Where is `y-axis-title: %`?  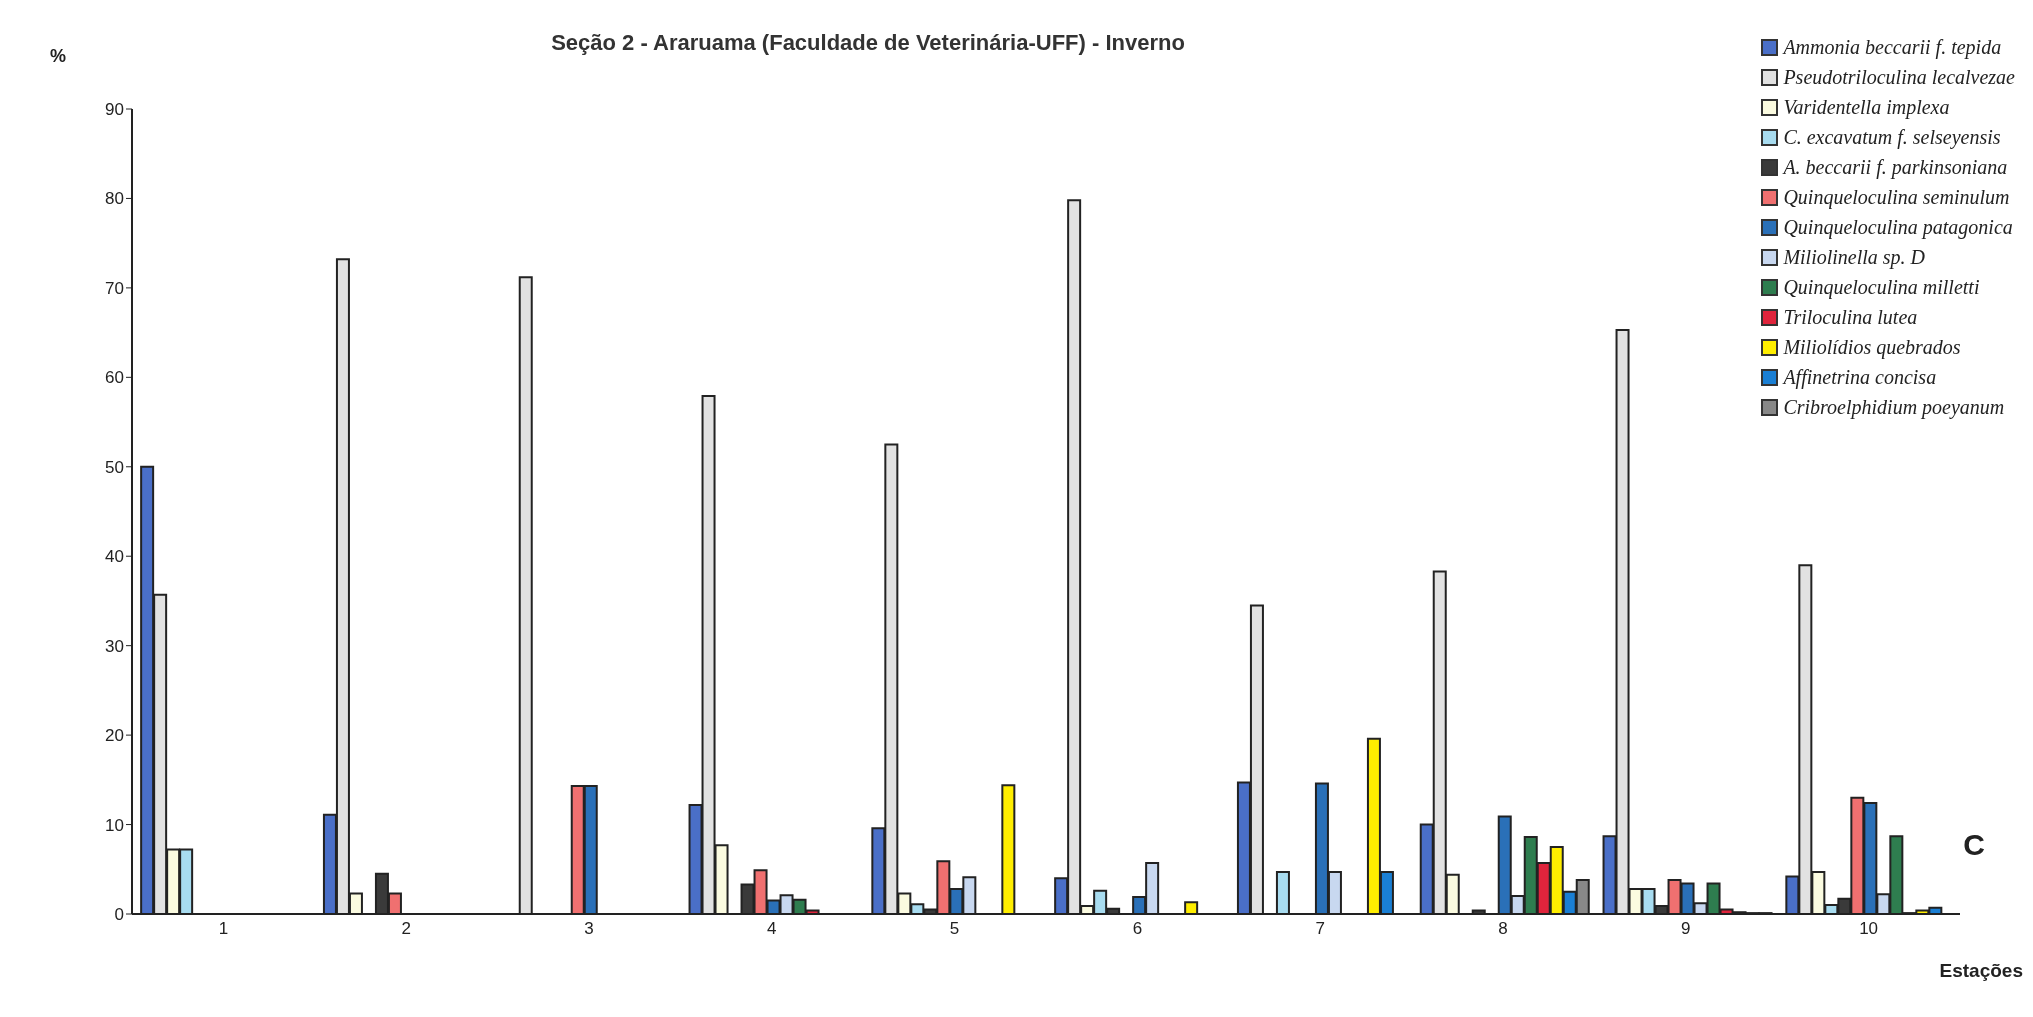 y-axis-title: % is located at coordinates (58, 56).